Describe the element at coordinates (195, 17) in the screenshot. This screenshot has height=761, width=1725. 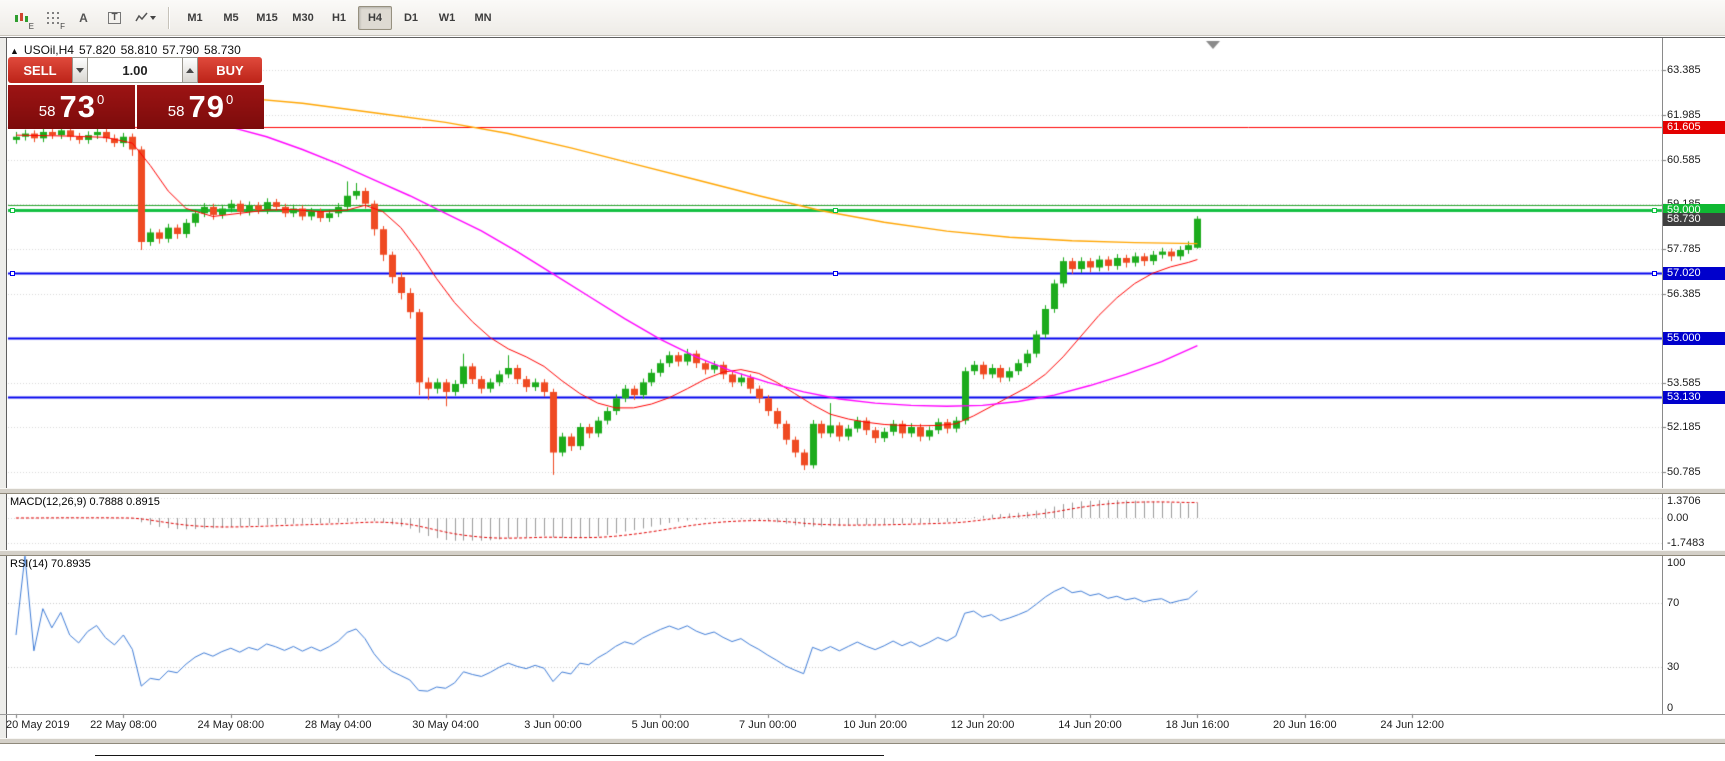
I see `timeframe-button-m1: M1` at that location.